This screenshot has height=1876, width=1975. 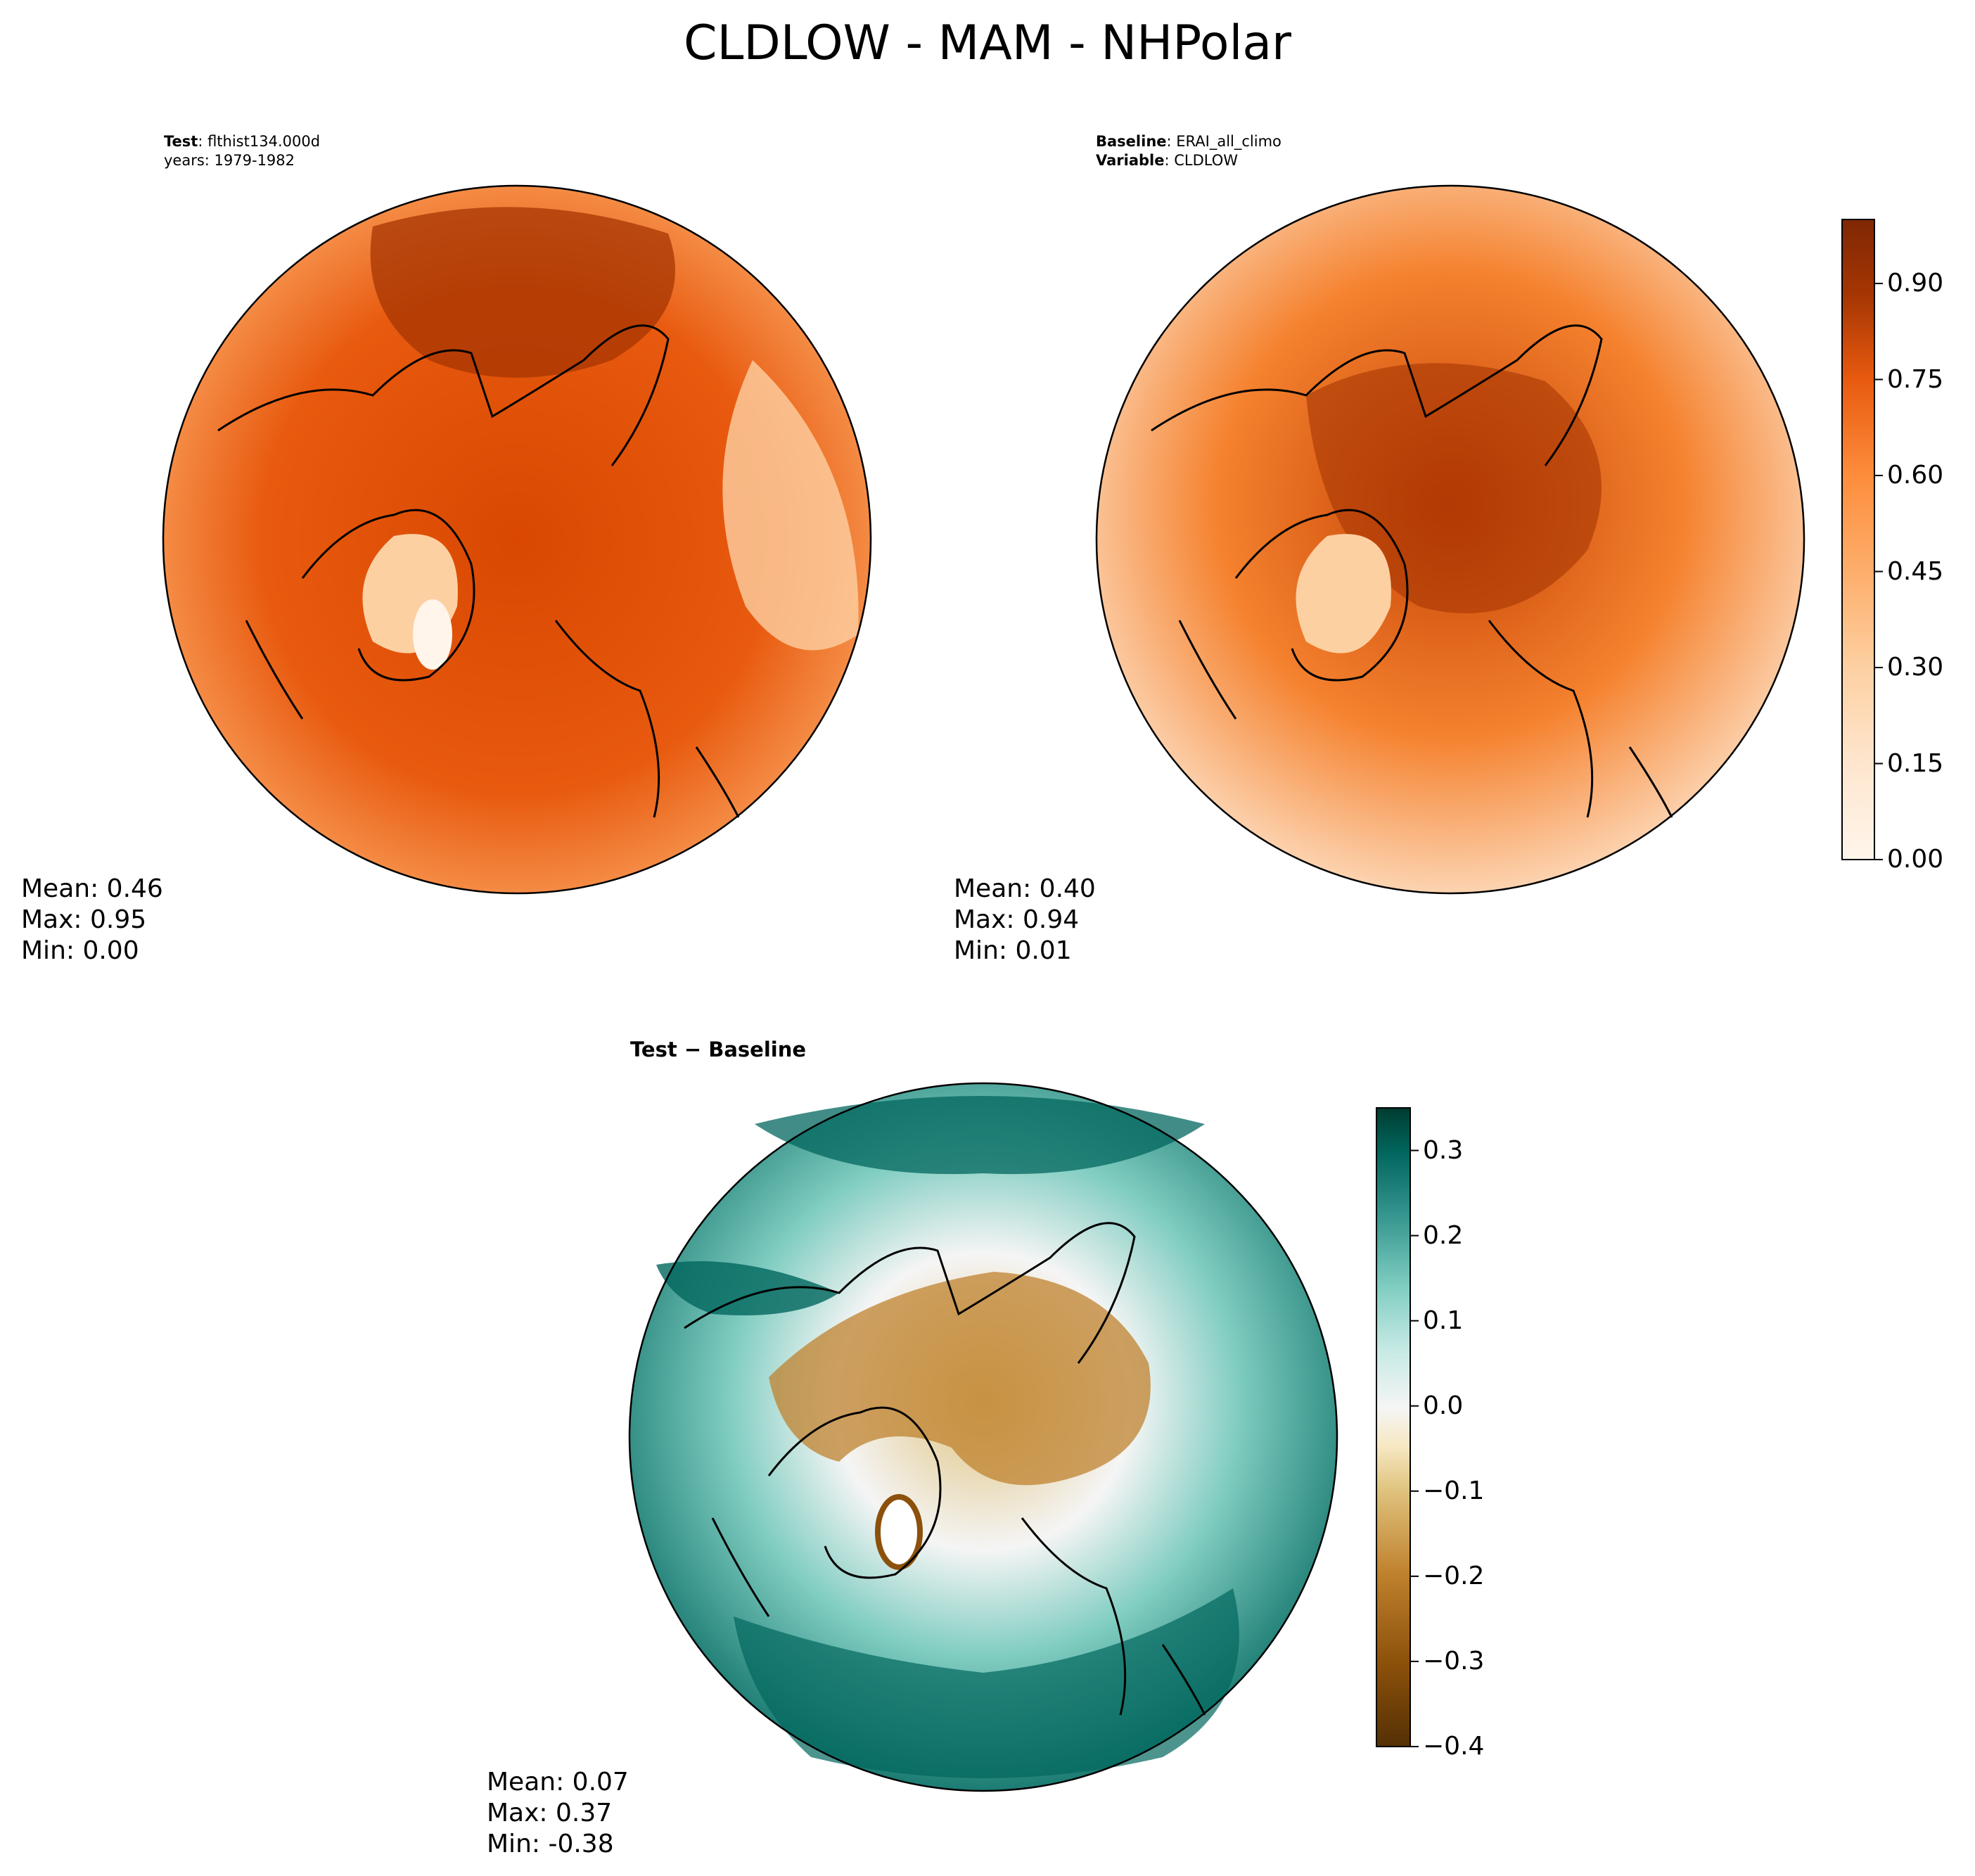 I want to click on diff-map, so click(x=983, y=1437).